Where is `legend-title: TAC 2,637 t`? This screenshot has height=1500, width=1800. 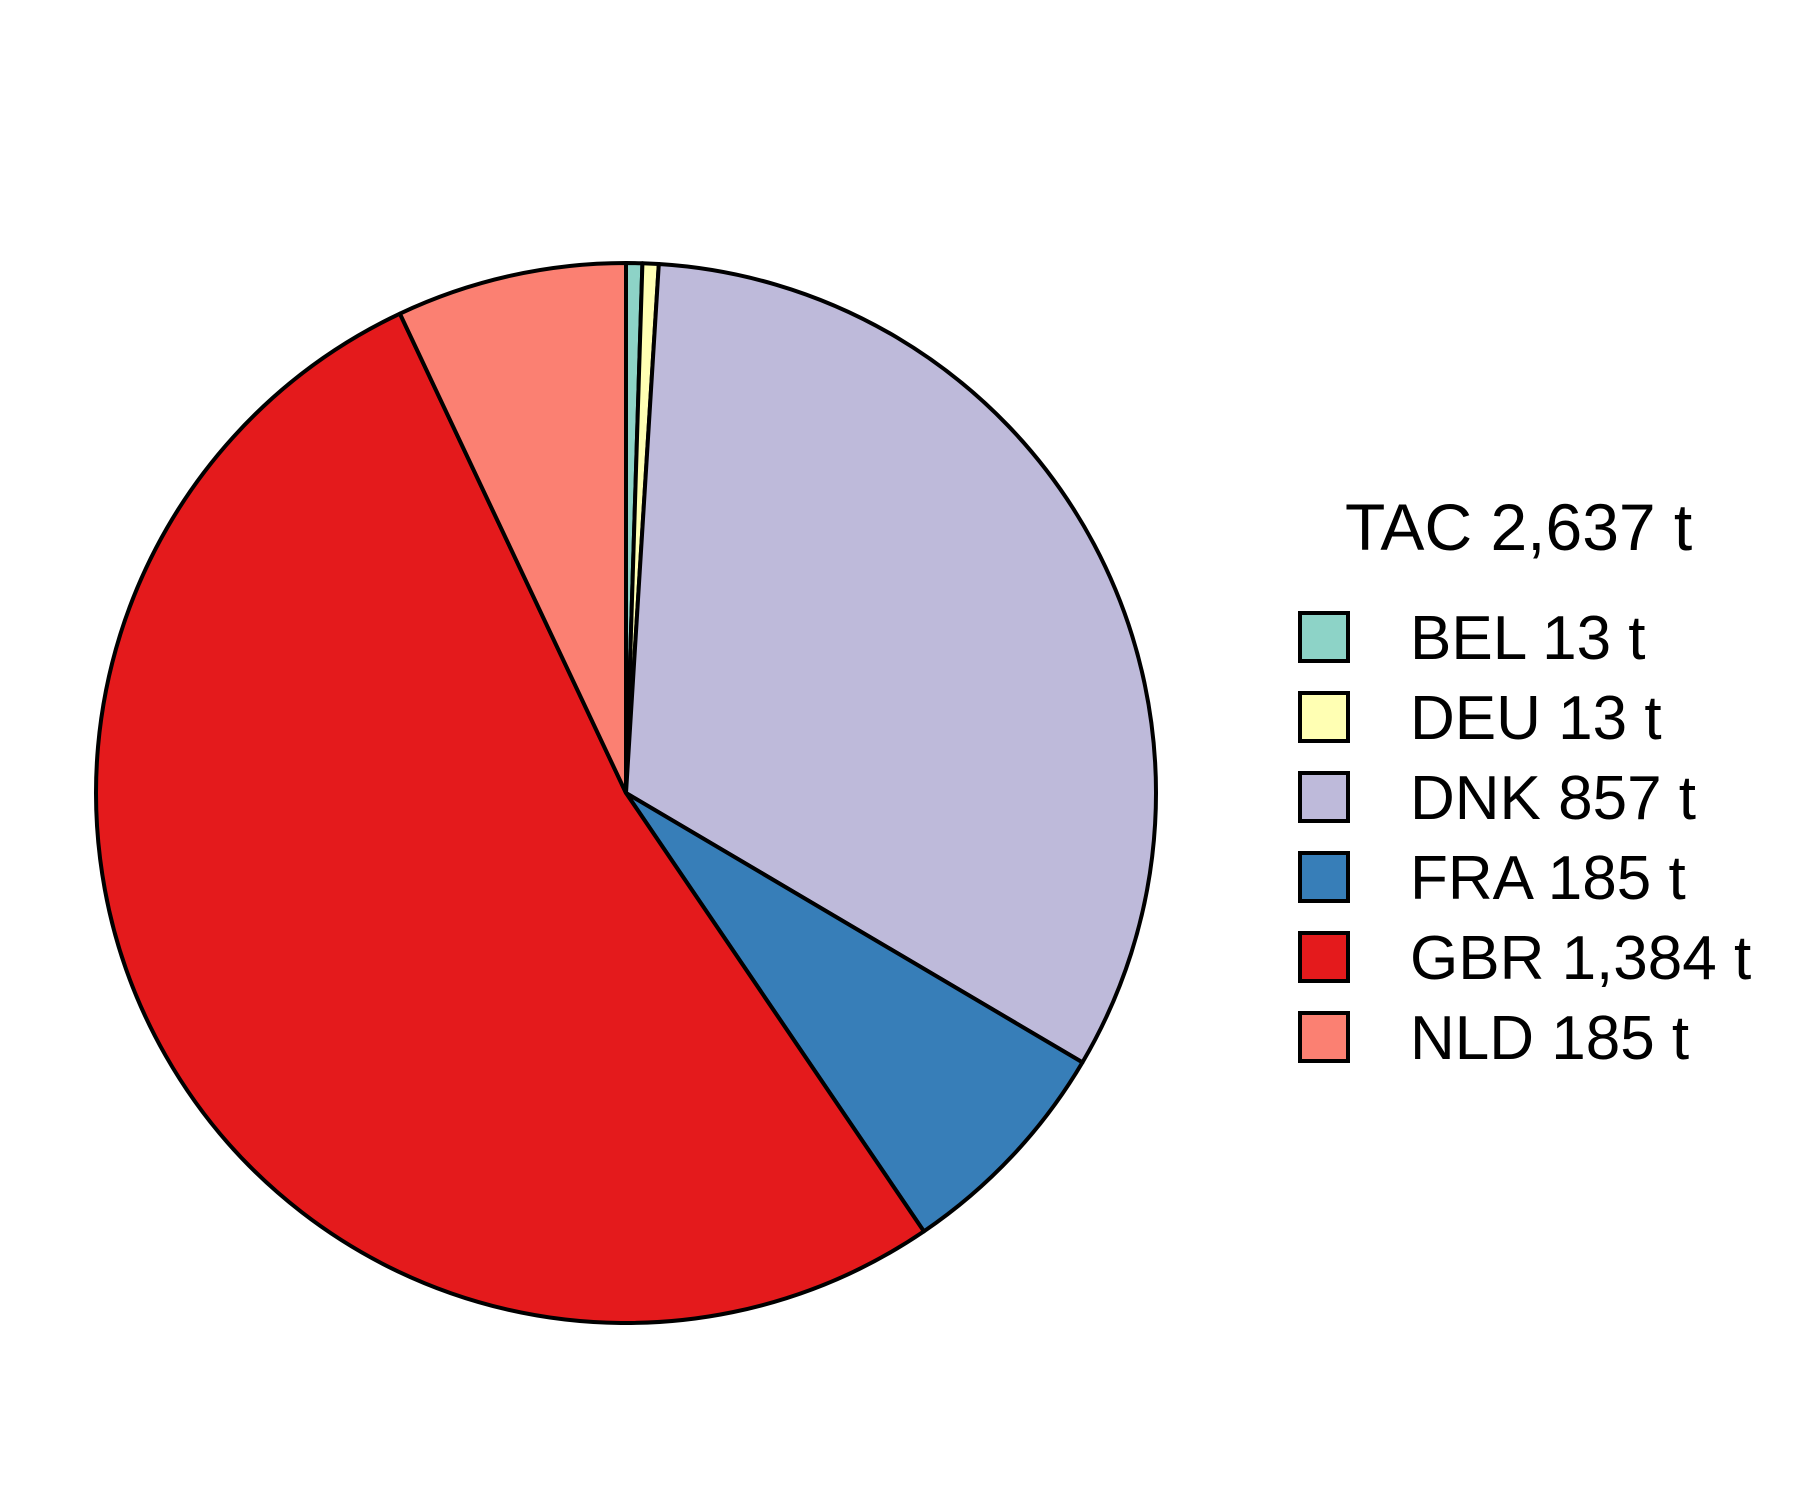
legend-title: TAC 2,637 t is located at coordinates (1518, 527).